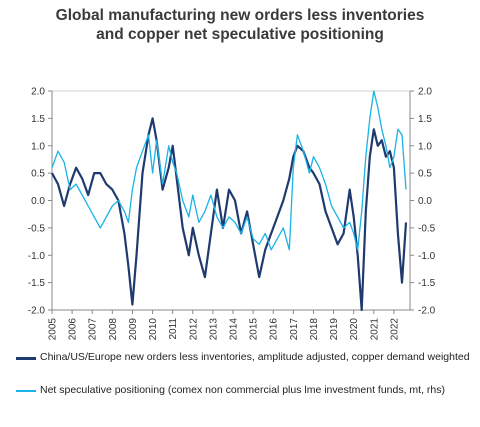 The width and height of the screenshot is (480, 427). What do you see at coordinates (374, 329) in the screenshot?
I see `x-tick-label: 2021` at bounding box center [374, 329].